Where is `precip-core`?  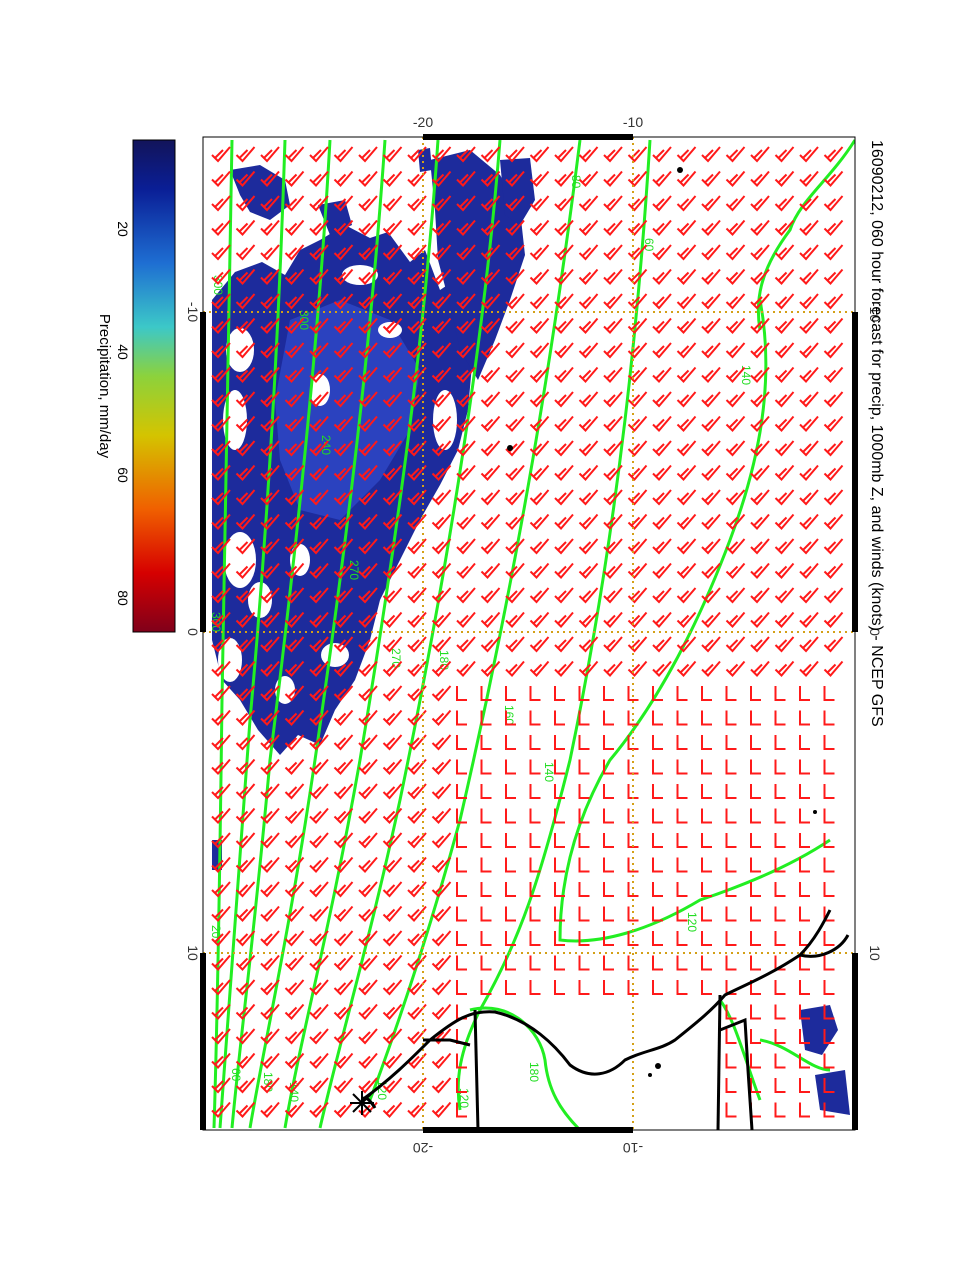
precip-core is located at coordinates (347, 410).